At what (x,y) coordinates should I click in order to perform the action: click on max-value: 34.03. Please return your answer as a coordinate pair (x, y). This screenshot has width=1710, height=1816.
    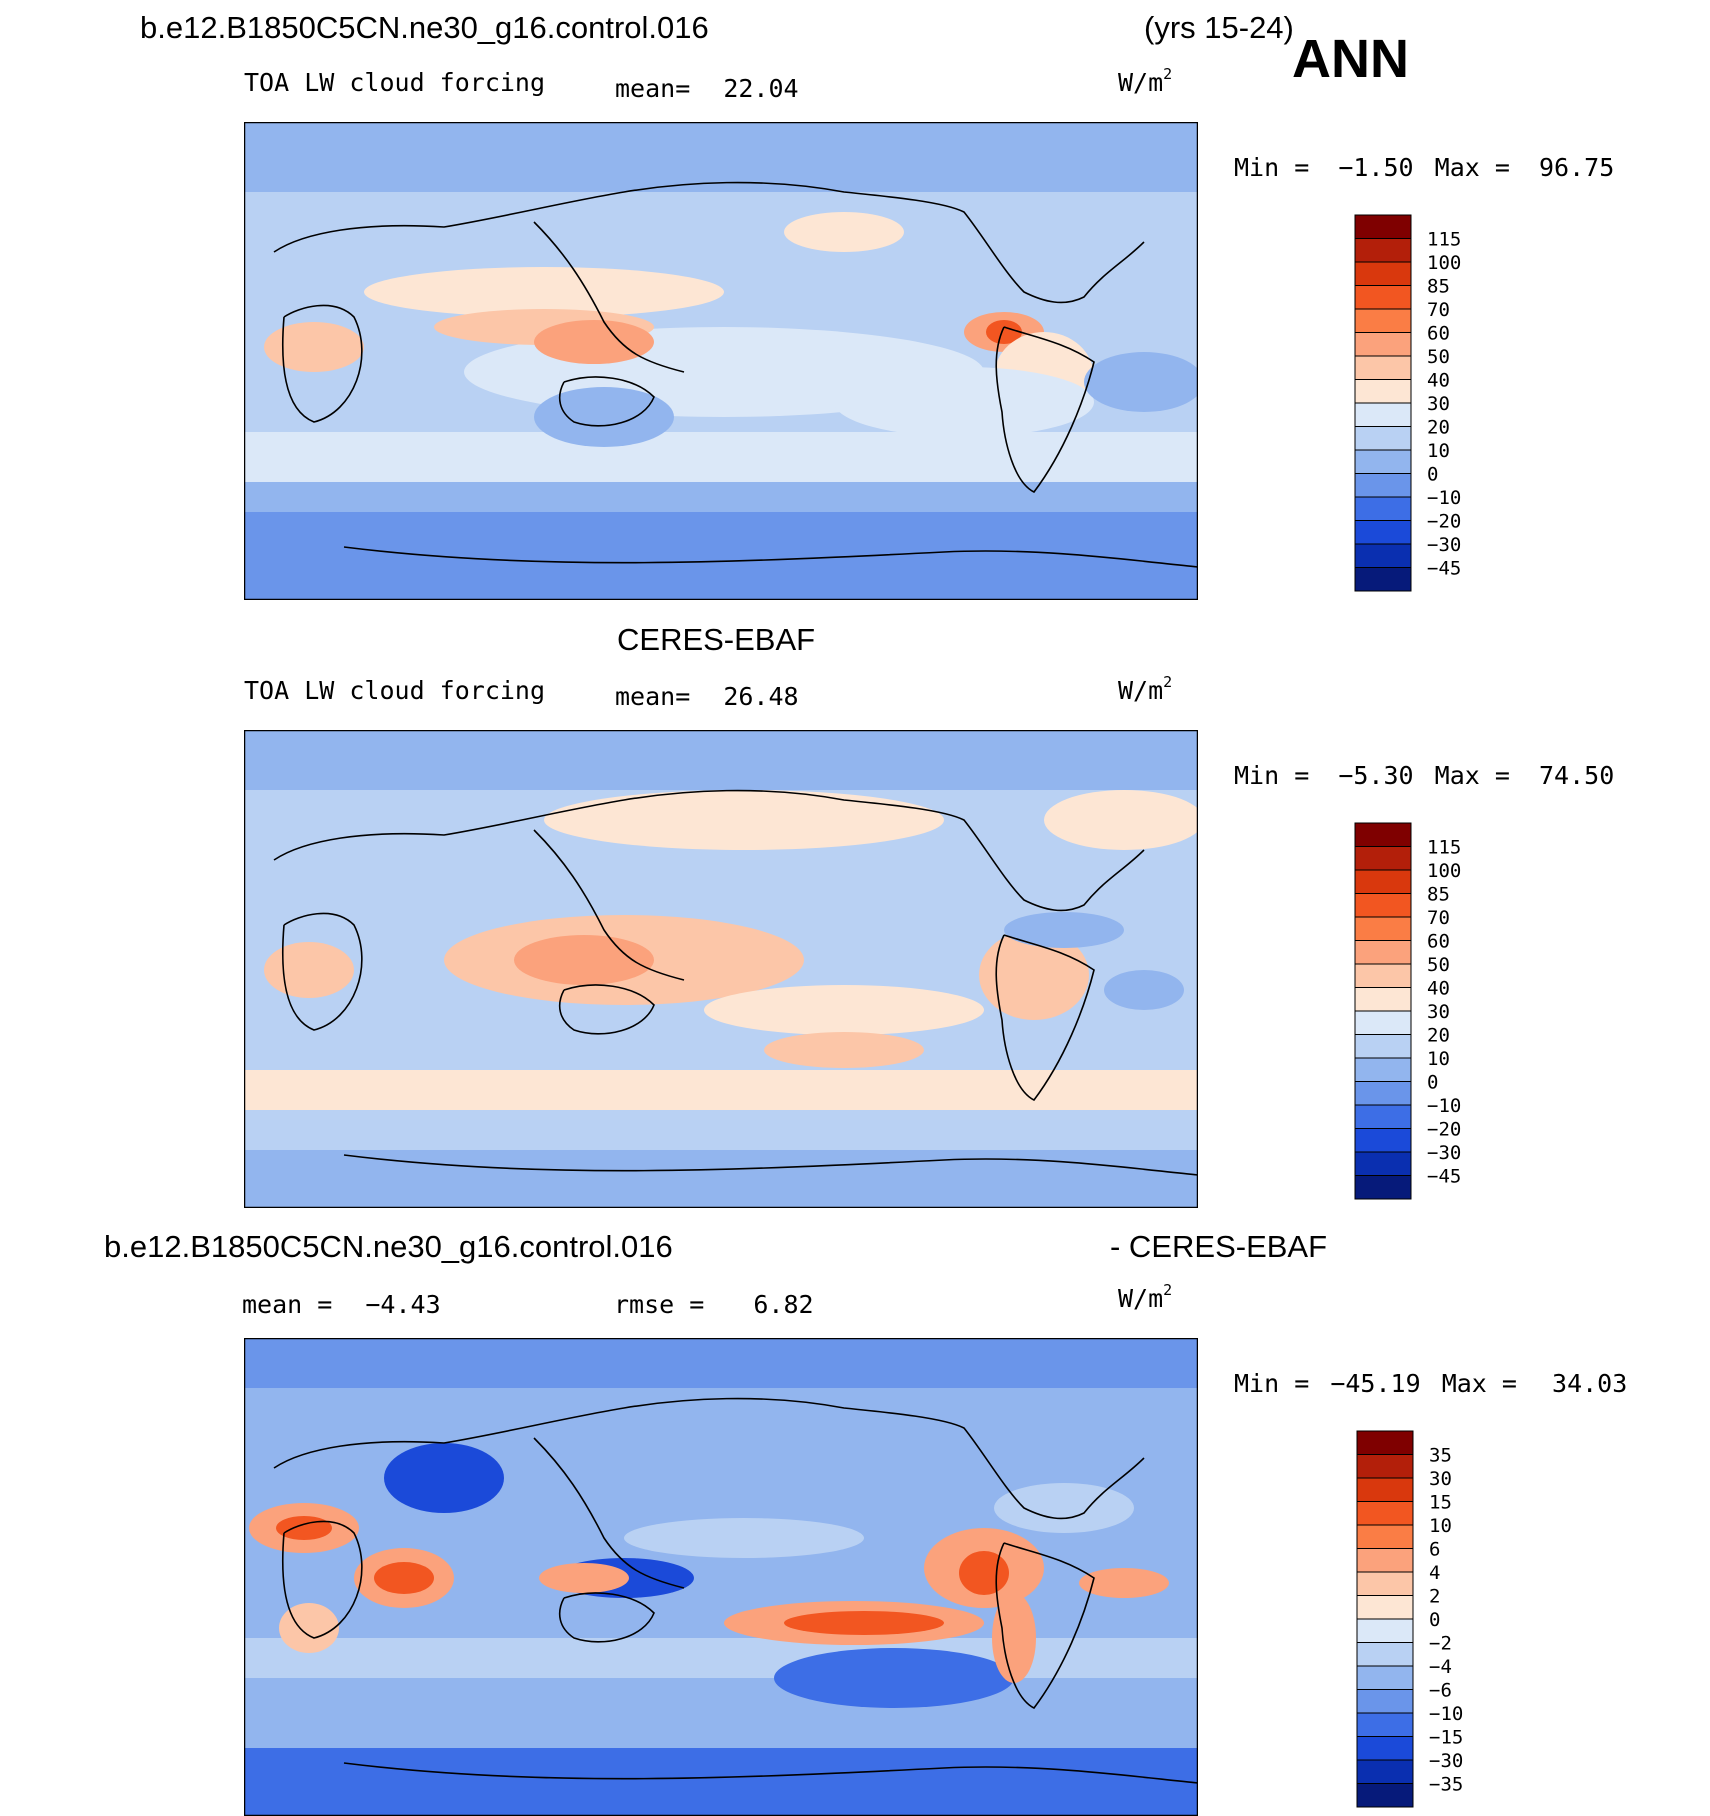
    Looking at the image, I should click on (1590, 1383).